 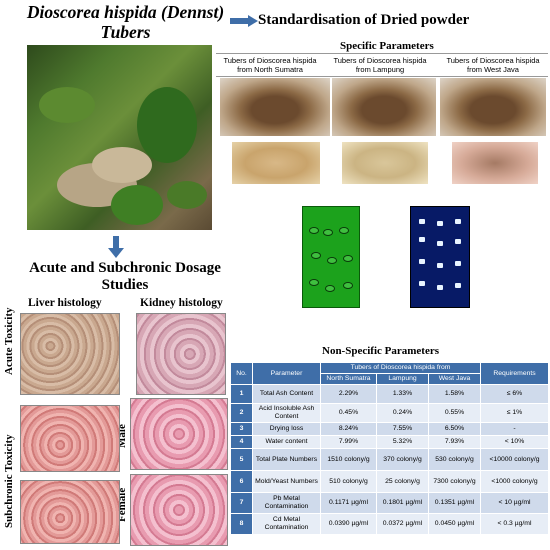 I want to click on row-north-sumatra: 0.1171 µg/ml, so click(x=348, y=503).